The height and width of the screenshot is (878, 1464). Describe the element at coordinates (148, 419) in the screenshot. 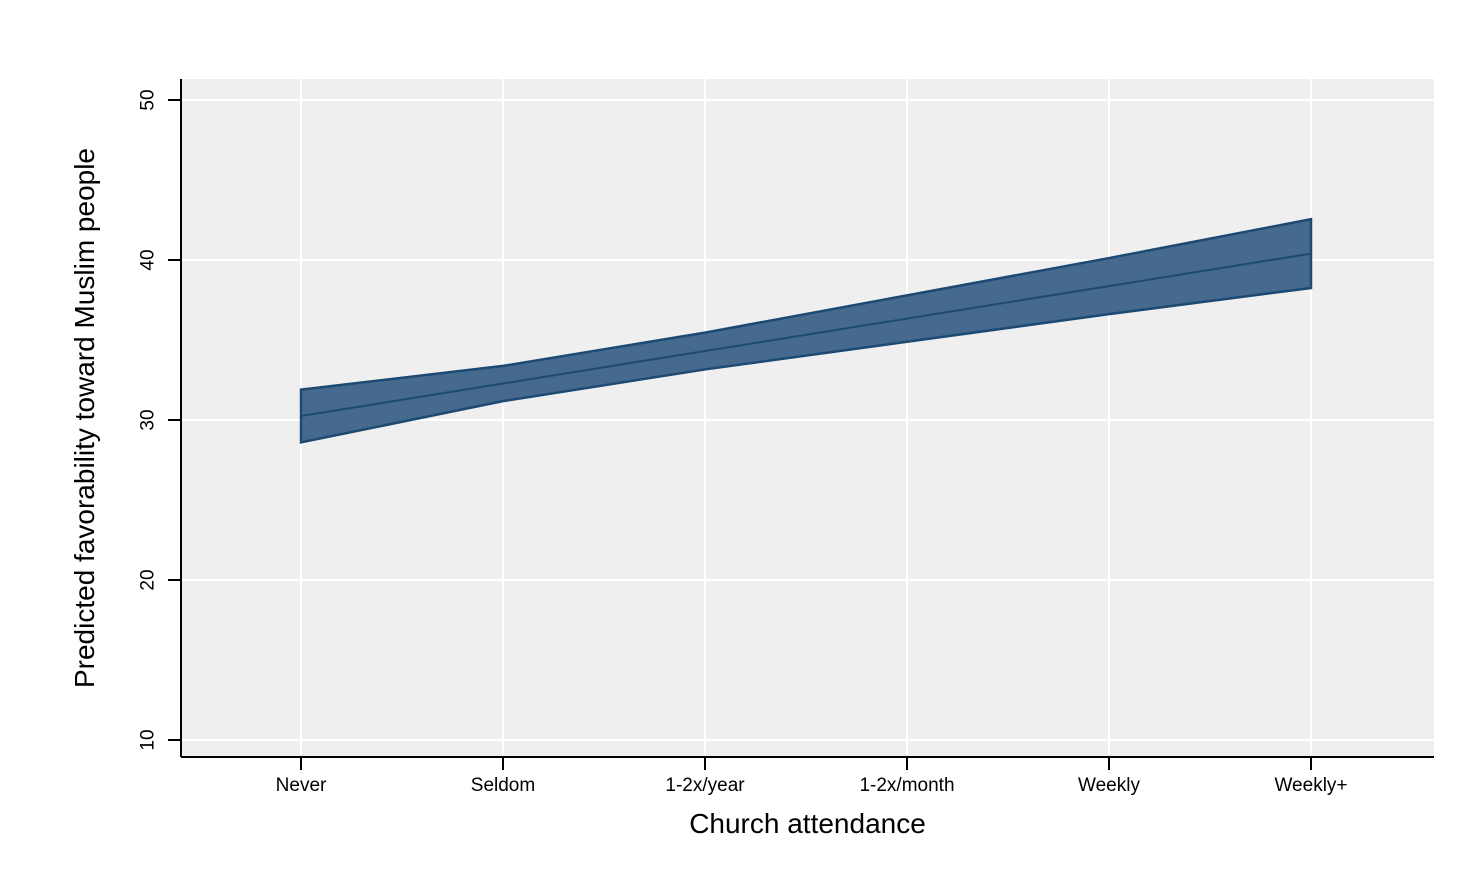

I see `y-tick-label: 30` at that location.